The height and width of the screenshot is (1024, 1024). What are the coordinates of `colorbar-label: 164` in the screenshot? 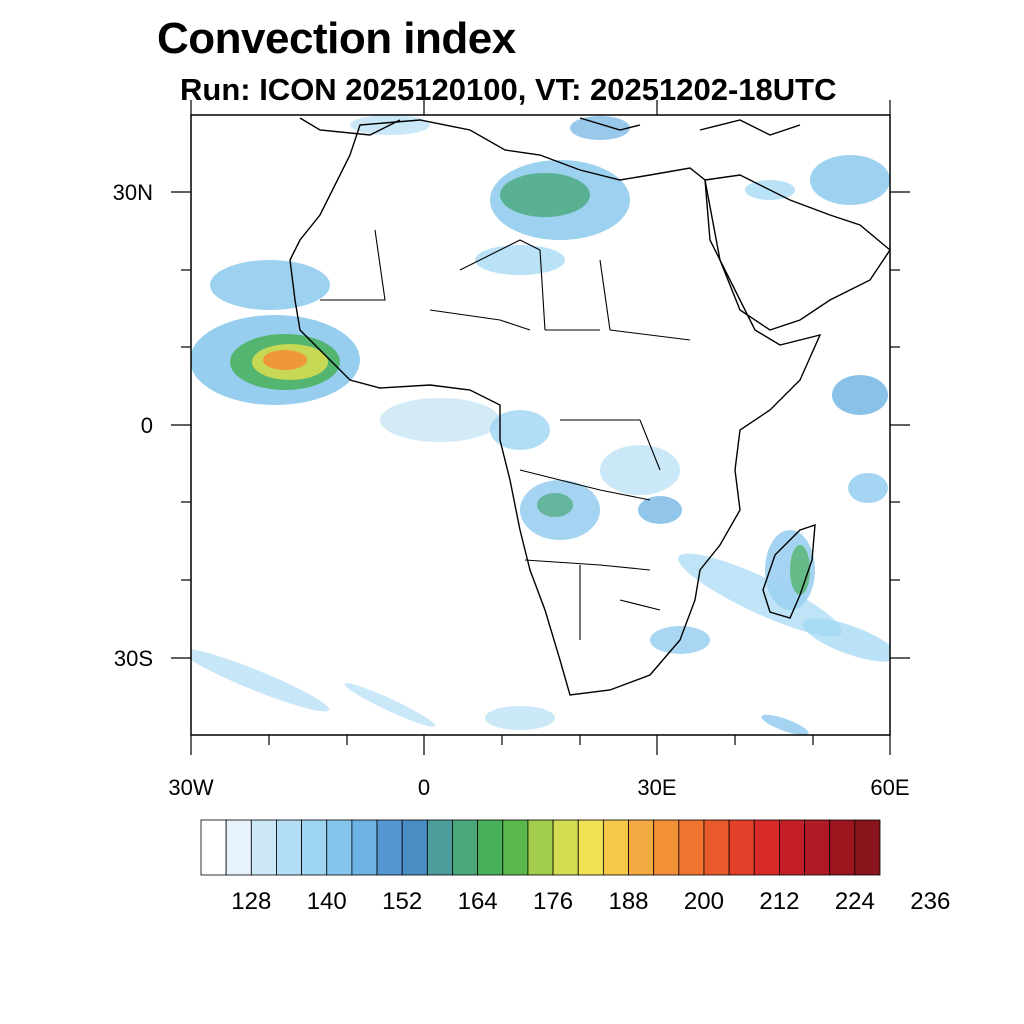 It's located at (477, 901).